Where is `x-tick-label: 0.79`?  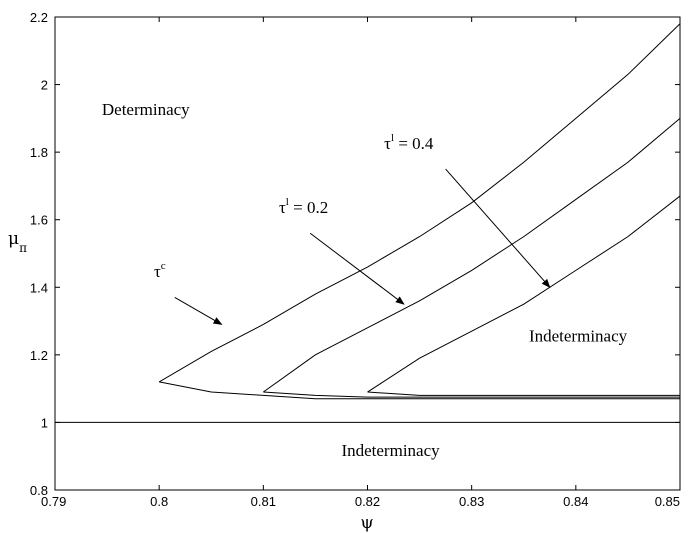 x-tick-label: 0.79 is located at coordinates (53, 501).